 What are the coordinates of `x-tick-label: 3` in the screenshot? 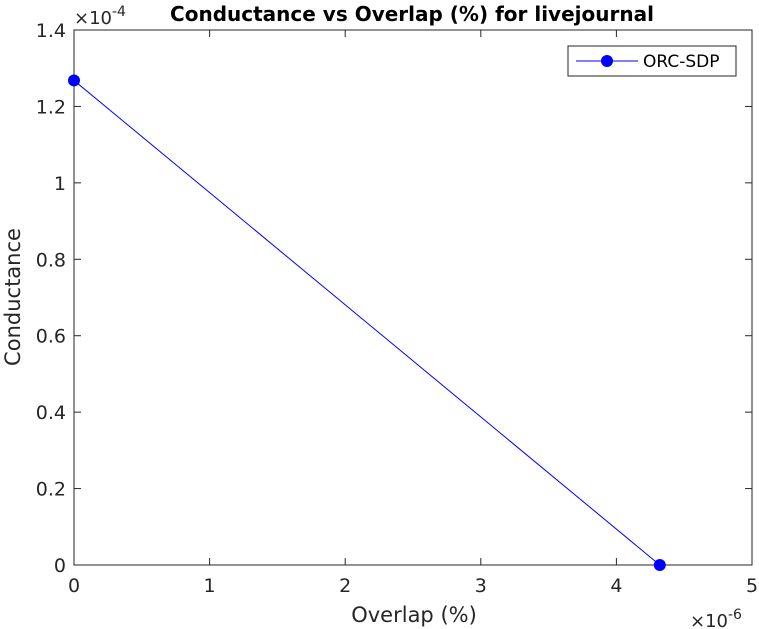 It's located at (481, 586).